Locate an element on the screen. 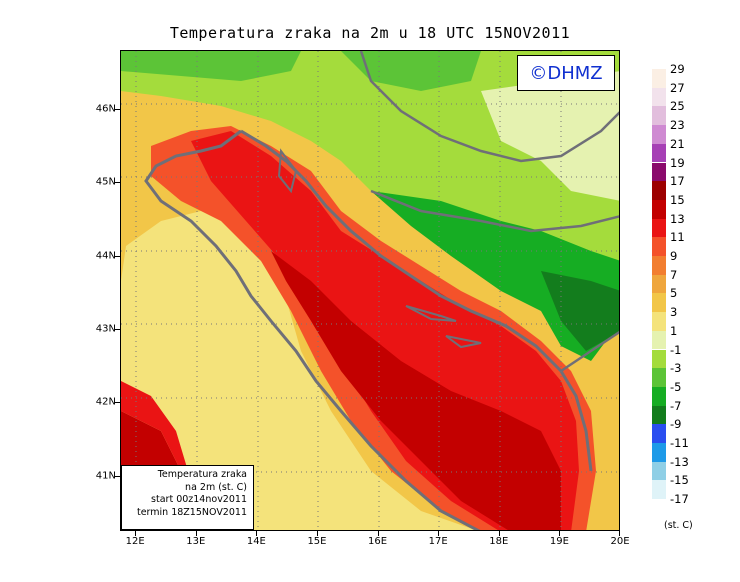  lon-label-15e: 15E is located at coordinates (317, 541).